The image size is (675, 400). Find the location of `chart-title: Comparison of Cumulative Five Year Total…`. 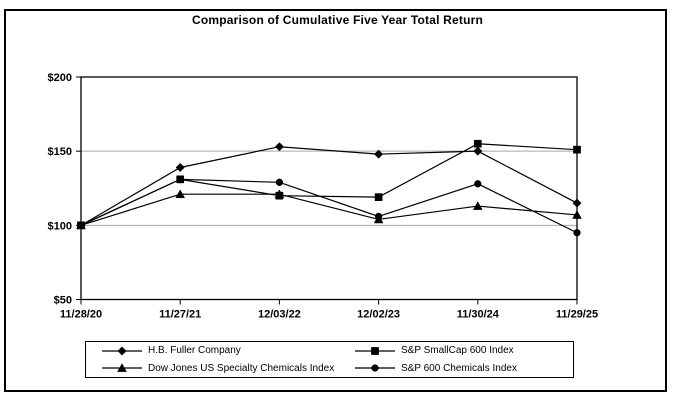

chart-title: Comparison of Cumulative Five Year Total… is located at coordinates (337, 20).